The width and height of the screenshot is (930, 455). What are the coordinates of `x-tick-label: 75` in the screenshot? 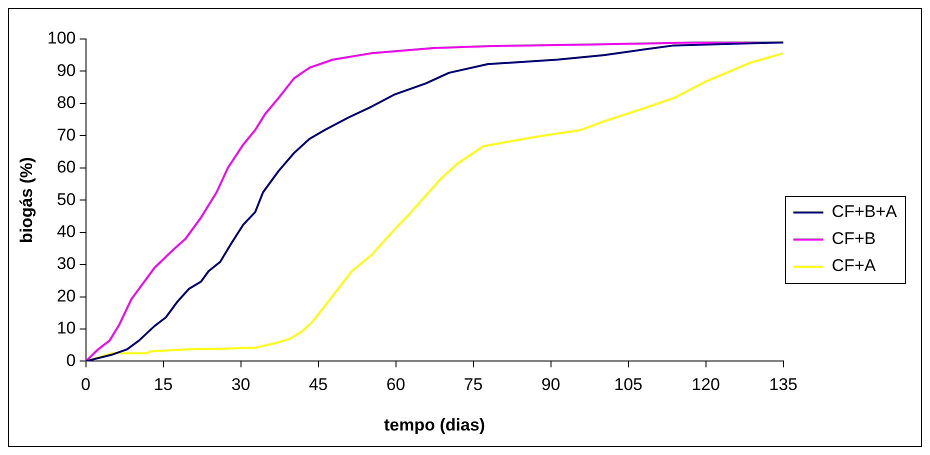 It's located at (473, 384).